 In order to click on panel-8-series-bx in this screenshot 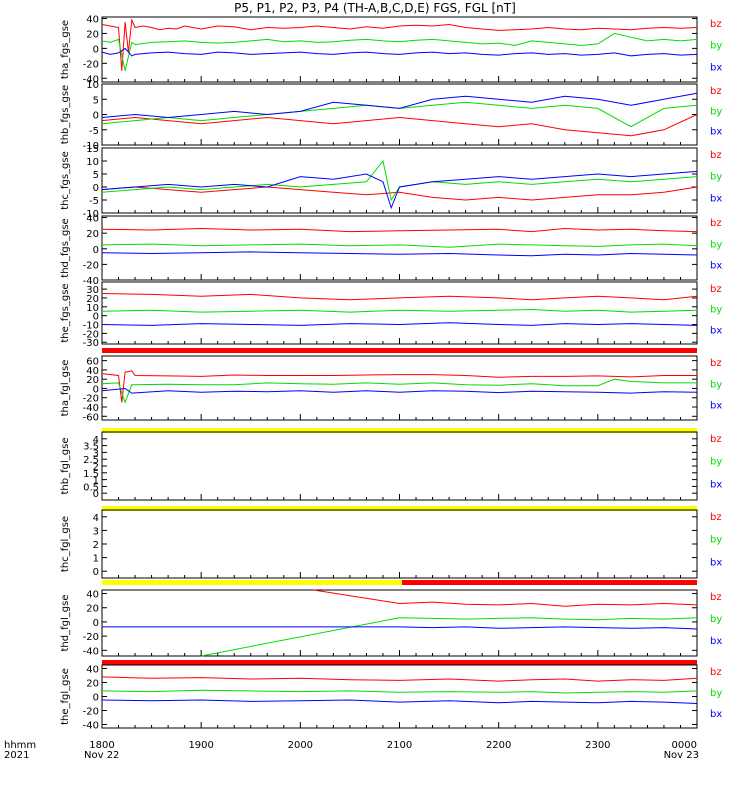, I will do `click(400, 628)`.